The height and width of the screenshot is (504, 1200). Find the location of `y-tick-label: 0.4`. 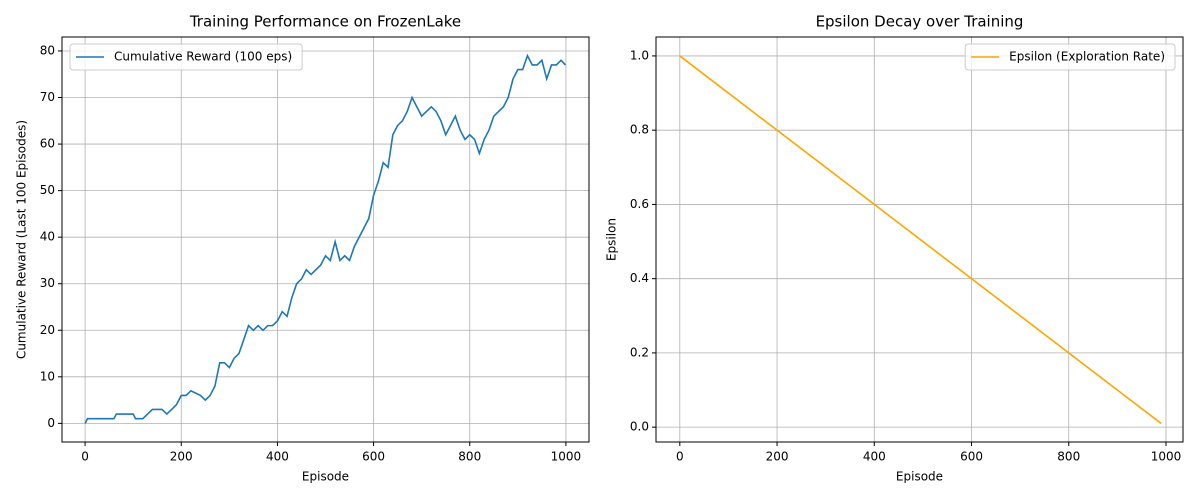

y-tick-label: 0.4 is located at coordinates (639, 278).